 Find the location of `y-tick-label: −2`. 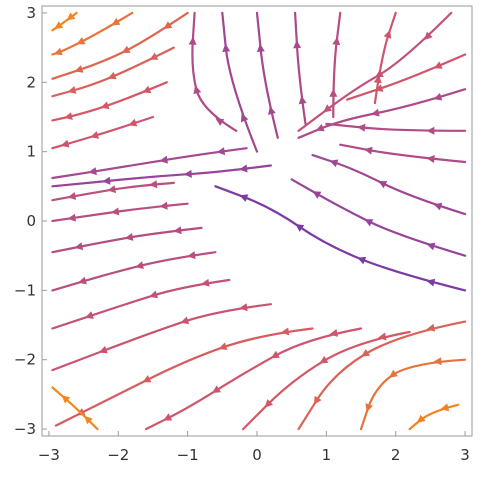

y-tick-label: −2 is located at coordinates (25, 360).